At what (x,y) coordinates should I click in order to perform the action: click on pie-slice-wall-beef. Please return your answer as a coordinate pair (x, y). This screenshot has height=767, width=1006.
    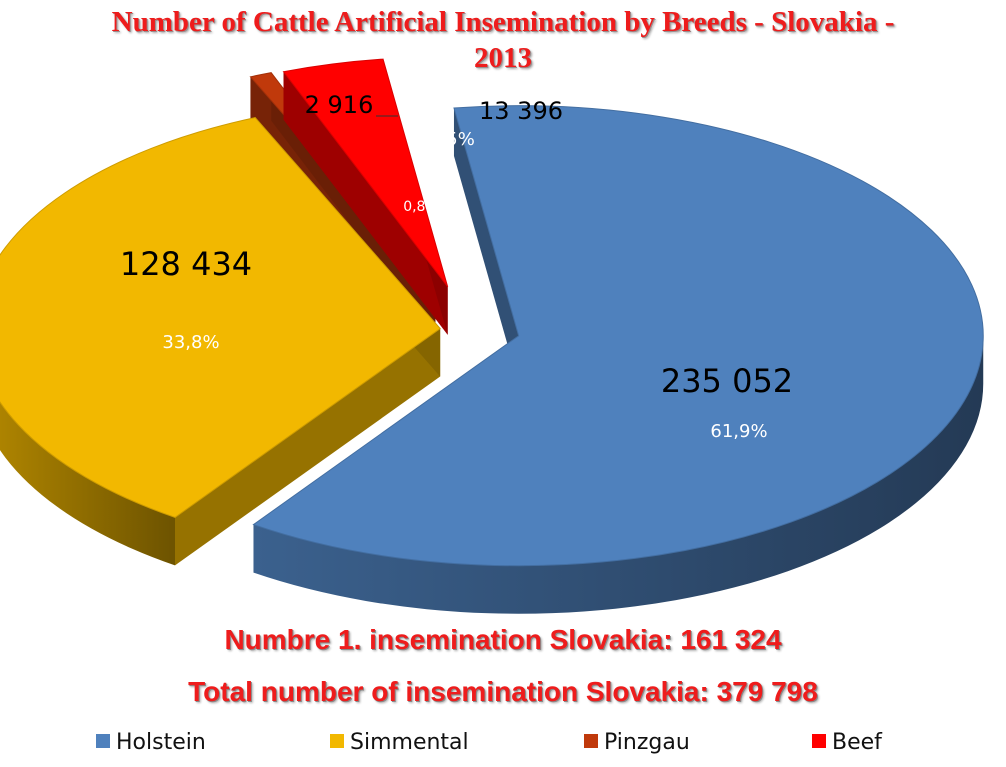
    Looking at the image, I should click on (365, 203).